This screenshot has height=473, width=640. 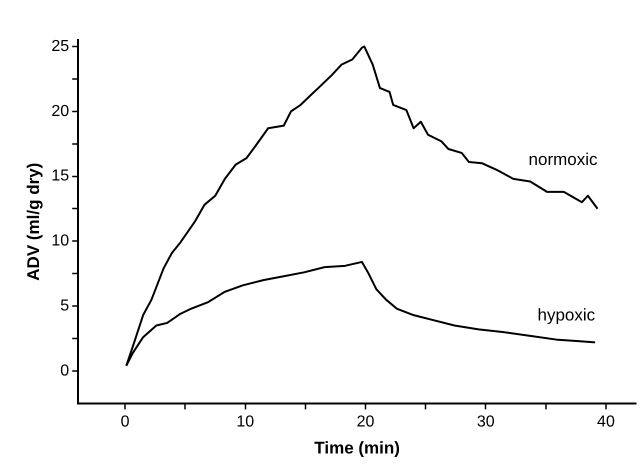 What do you see at coordinates (60, 111) in the screenshot?
I see `y-tick-label: 20` at bounding box center [60, 111].